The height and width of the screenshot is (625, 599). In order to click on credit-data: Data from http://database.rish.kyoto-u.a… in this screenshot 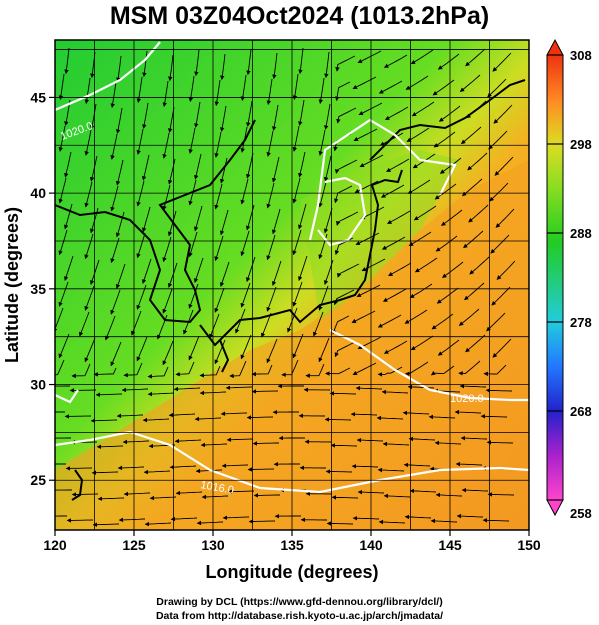, I will do `click(299, 616)`.